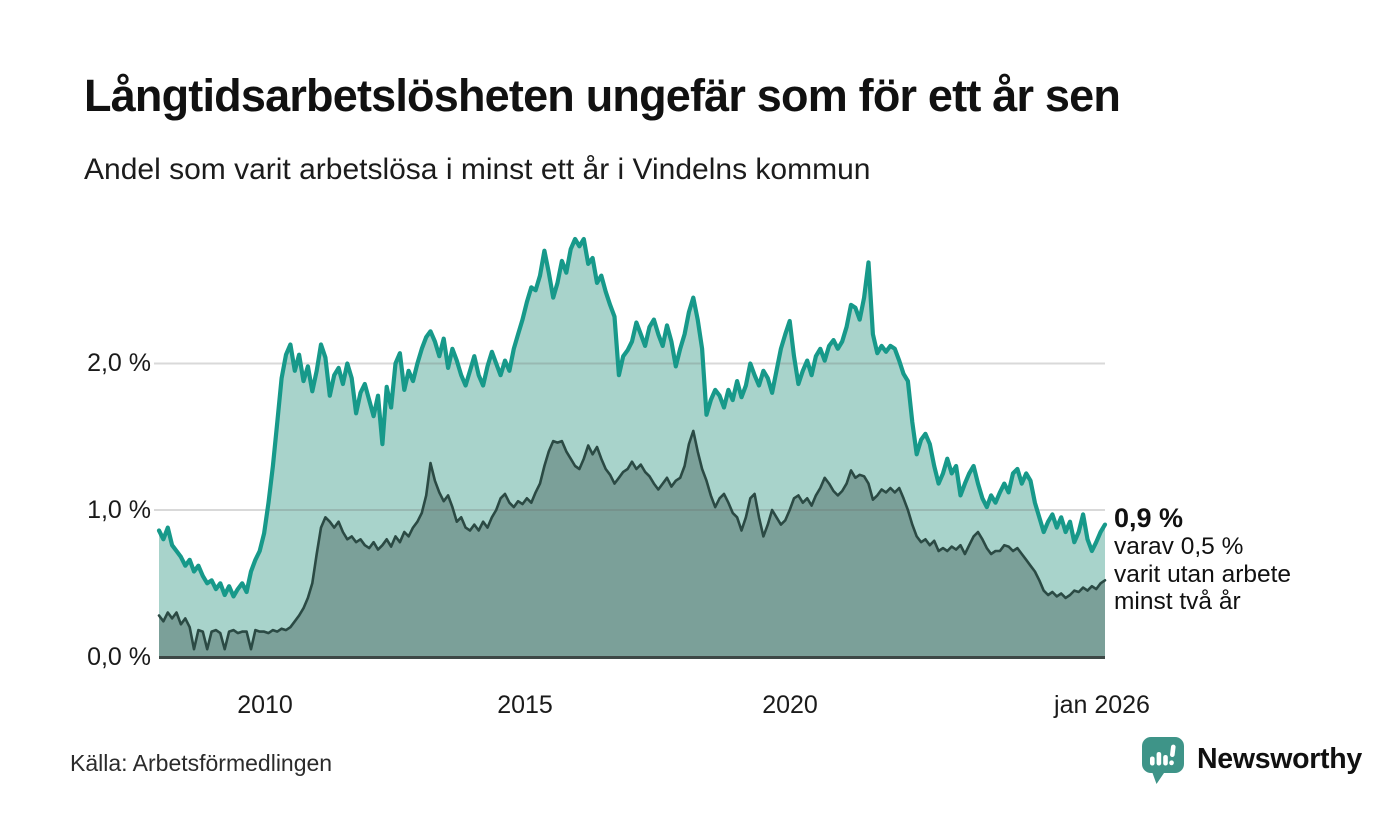 The width and height of the screenshot is (1400, 840). What do you see at coordinates (1203, 574) in the screenshot?
I see `annotation-detail-line: varit utan arbete` at bounding box center [1203, 574].